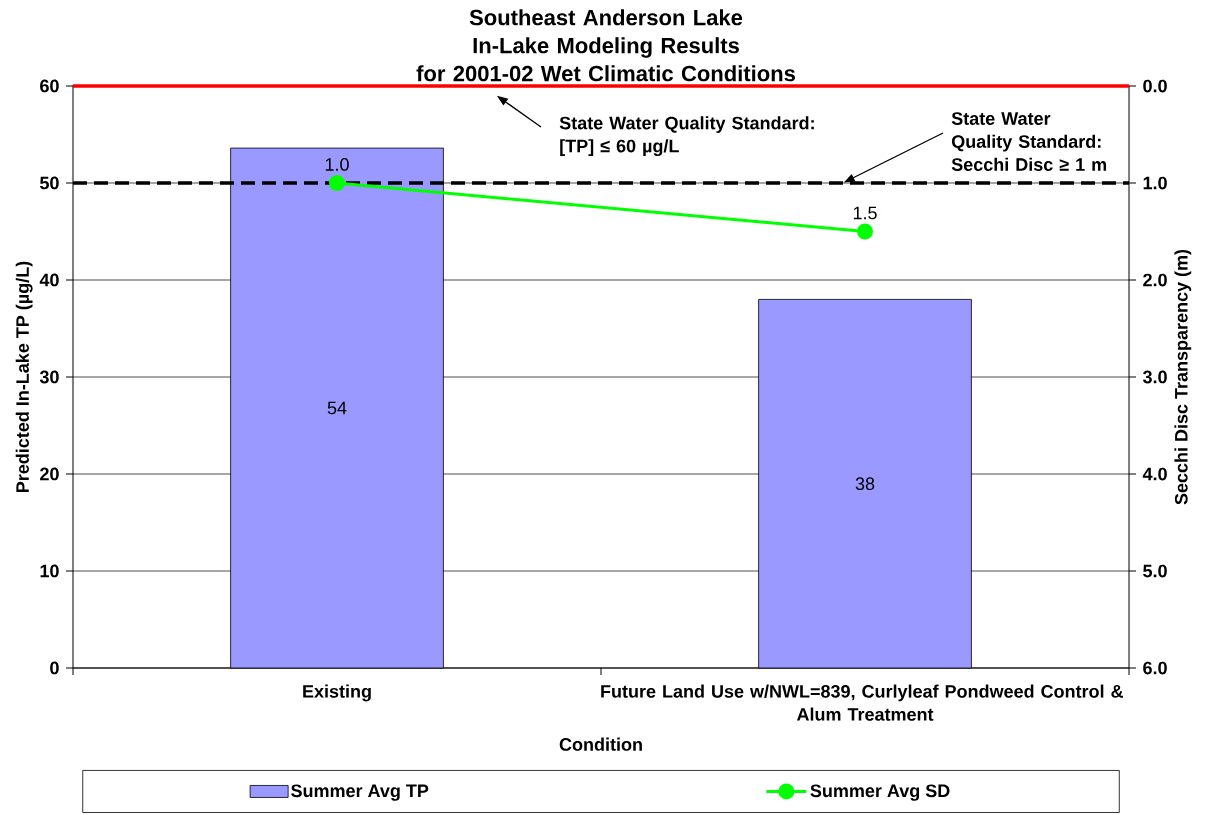 This screenshot has height=815, width=1206. What do you see at coordinates (49, 86) in the screenshot?
I see `y-tick-label: 60` at bounding box center [49, 86].